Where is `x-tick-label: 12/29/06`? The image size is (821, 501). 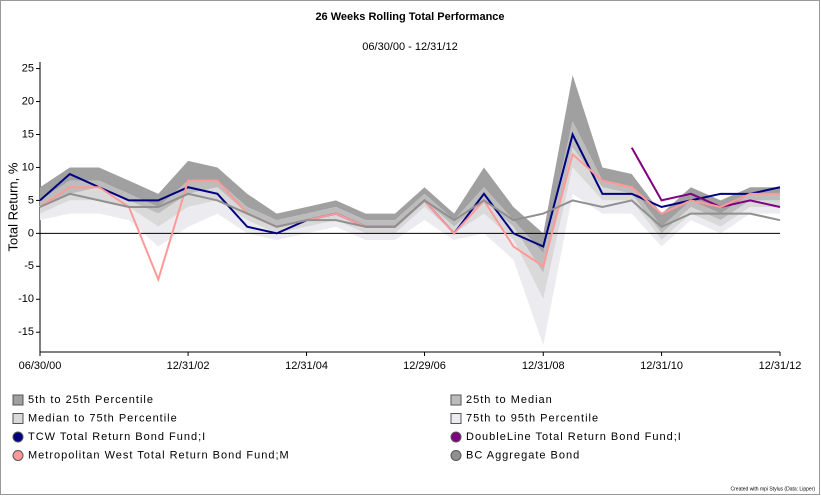 x-tick-label: 12/29/06 is located at coordinates (424, 366).